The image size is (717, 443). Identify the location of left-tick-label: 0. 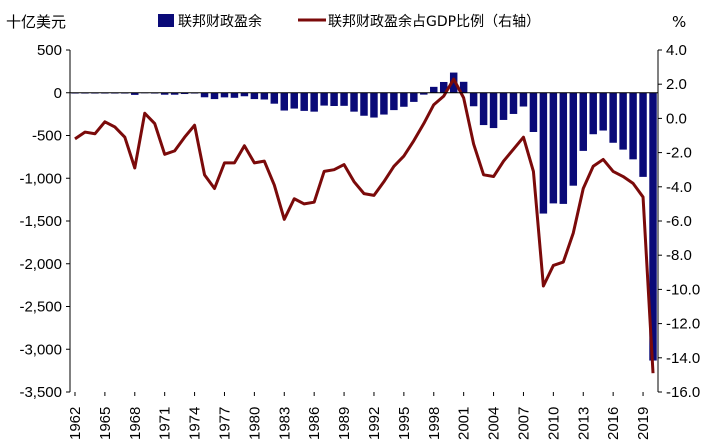
(58, 93).